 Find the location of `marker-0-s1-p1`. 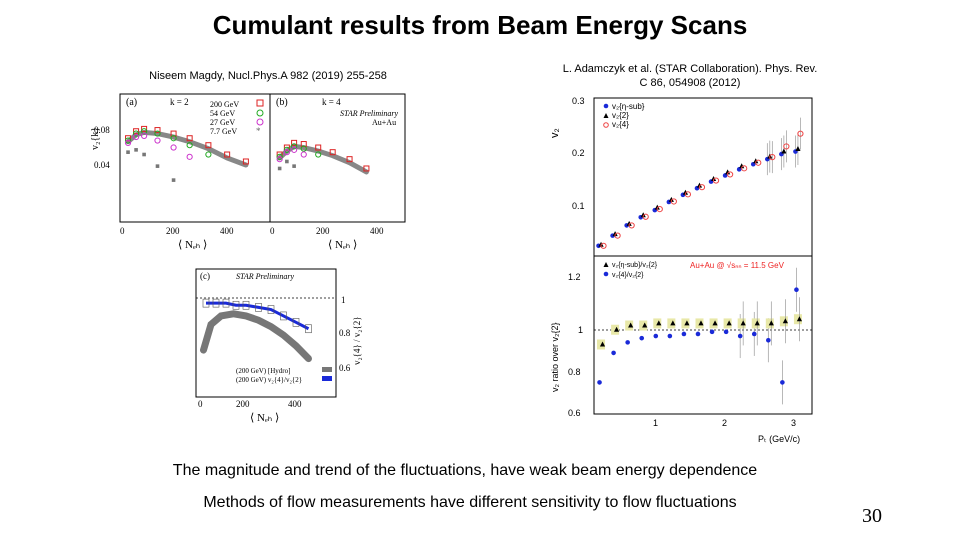

marker-0-s1-p1 is located at coordinates (136, 133).